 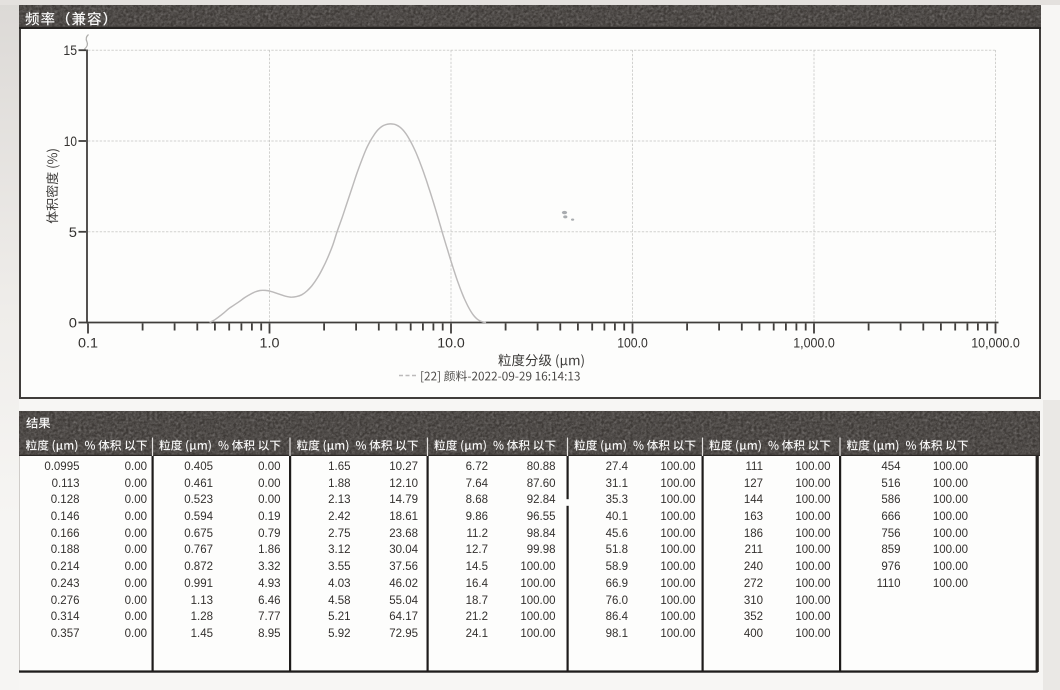 What do you see at coordinates (73, 233) in the screenshot?
I see `svg-text: 5` at bounding box center [73, 233].